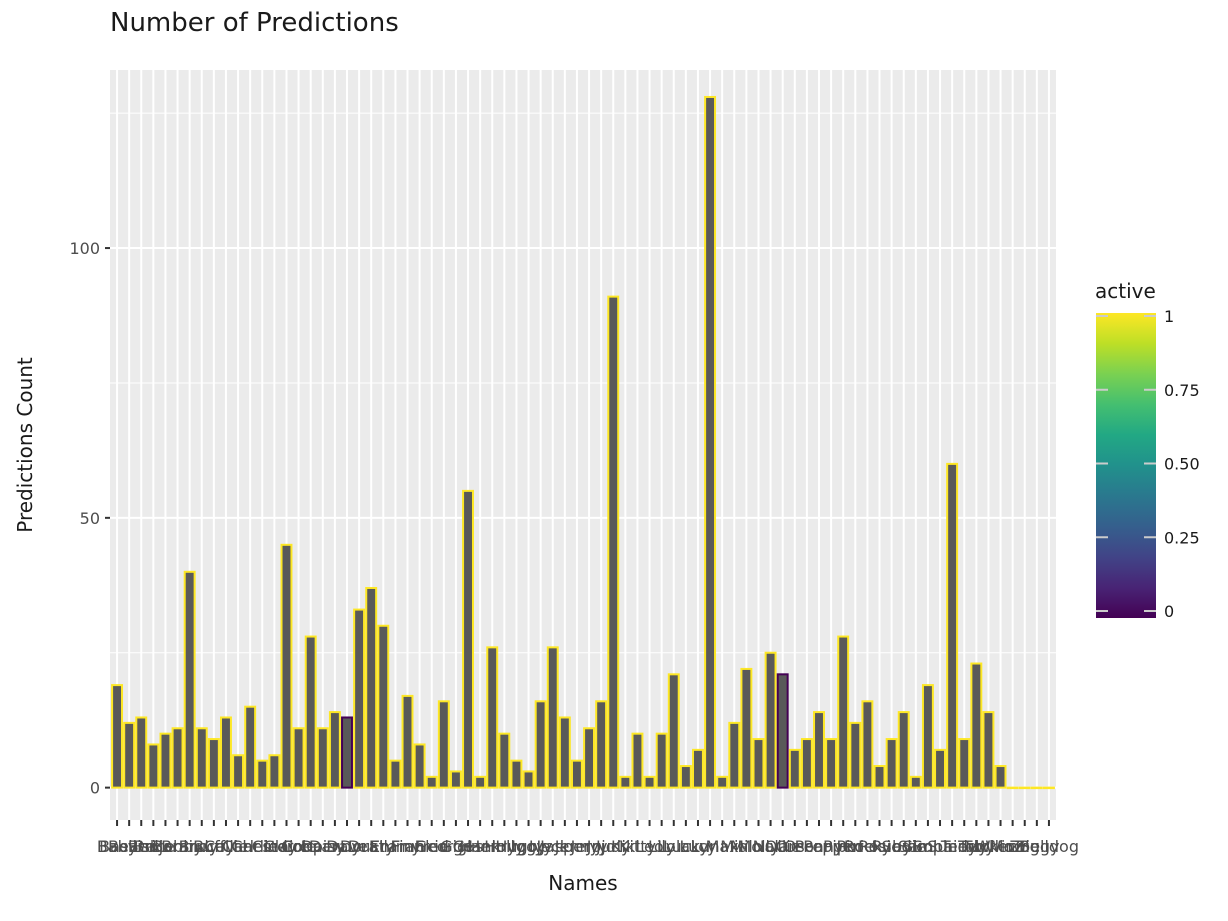 The width and height of the screenshot is (1228, 921). Describe the element at coordinates (1048, 788) in the screenshot. I see `bar-bulldog` at that location.